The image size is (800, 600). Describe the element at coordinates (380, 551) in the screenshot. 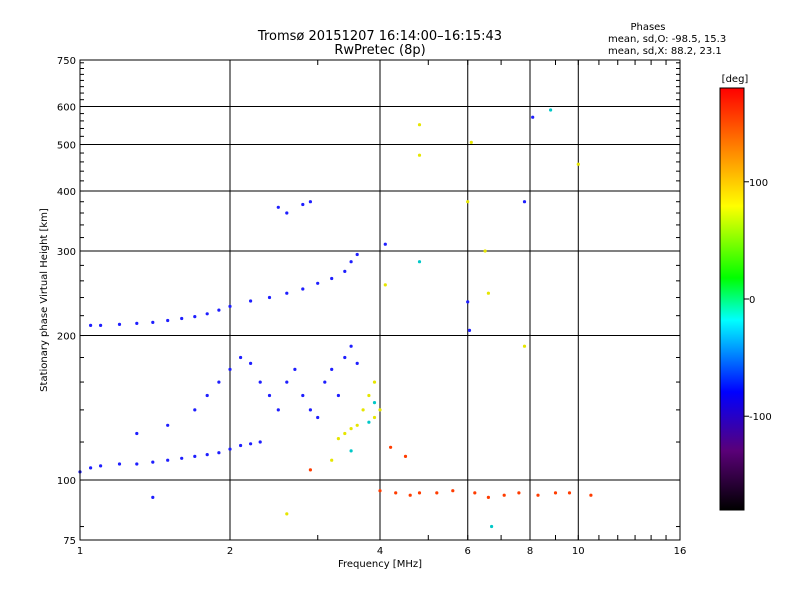

I see `x-tick-label: 4` at that location.